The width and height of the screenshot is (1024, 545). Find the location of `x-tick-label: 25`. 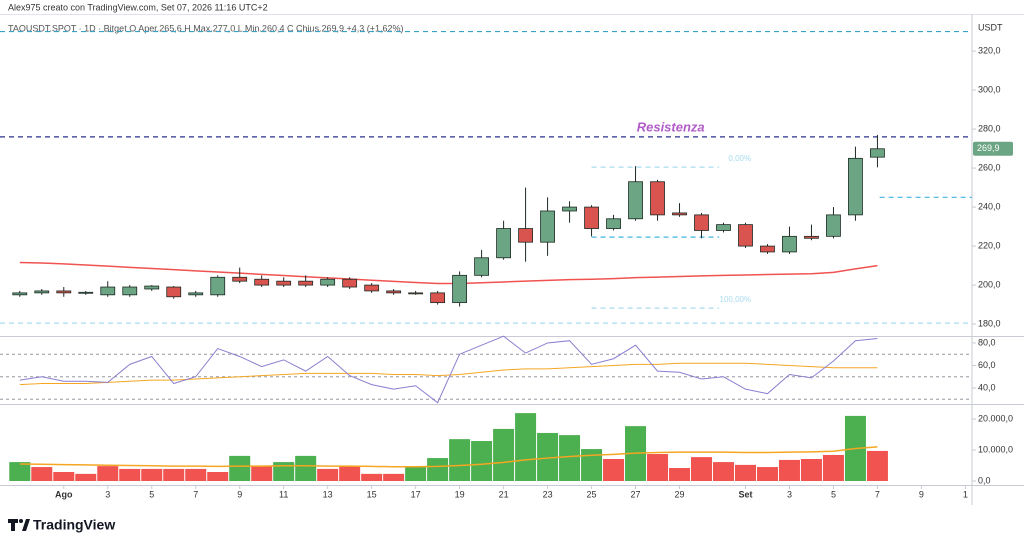

x-tick-label: 25 is located at coordinates (592, 494).